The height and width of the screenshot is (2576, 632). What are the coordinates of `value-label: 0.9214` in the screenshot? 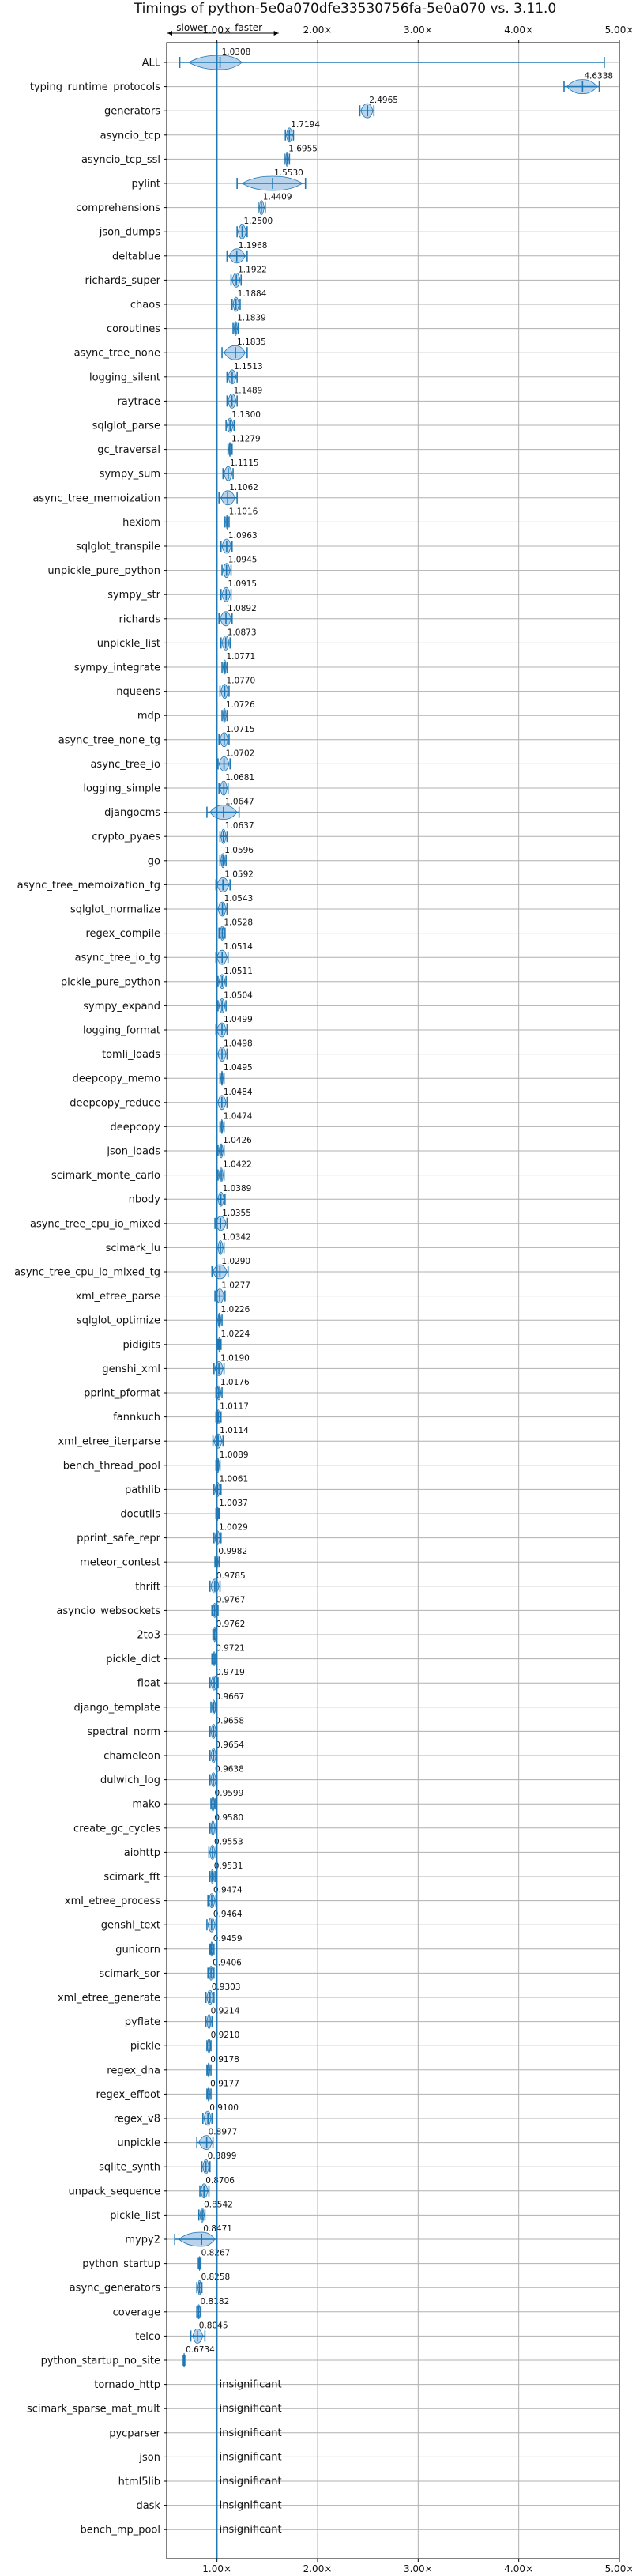 It's located at (226, 2012).